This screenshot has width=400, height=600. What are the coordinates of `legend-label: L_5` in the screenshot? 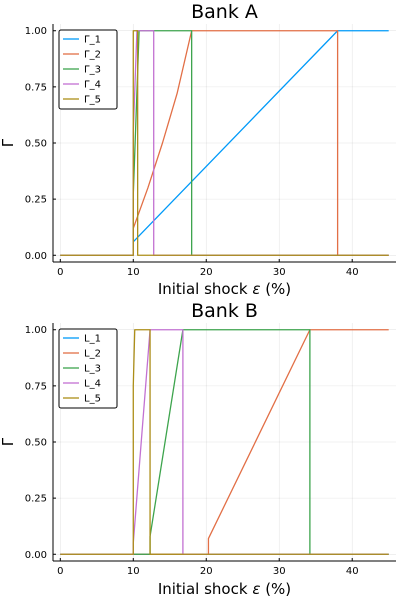 It's located at (92, 399).